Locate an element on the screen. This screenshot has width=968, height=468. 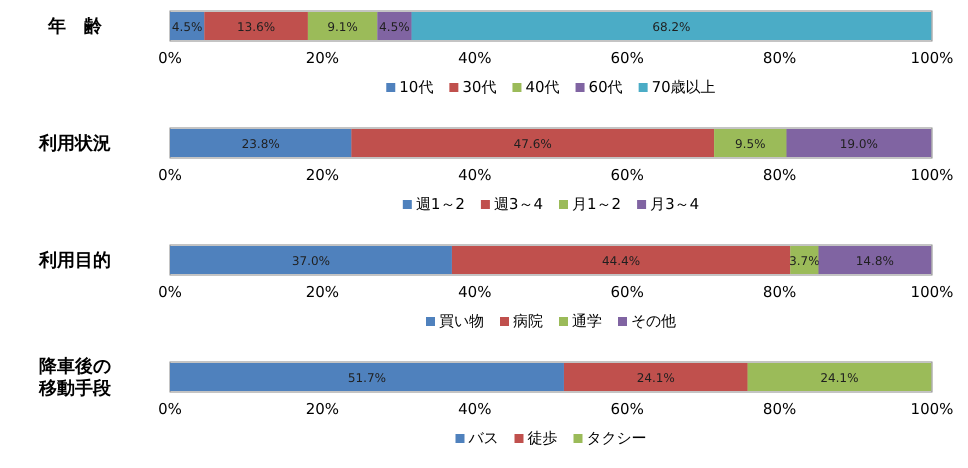
legend-label: 買い物 is located at coordinates (461, 321).